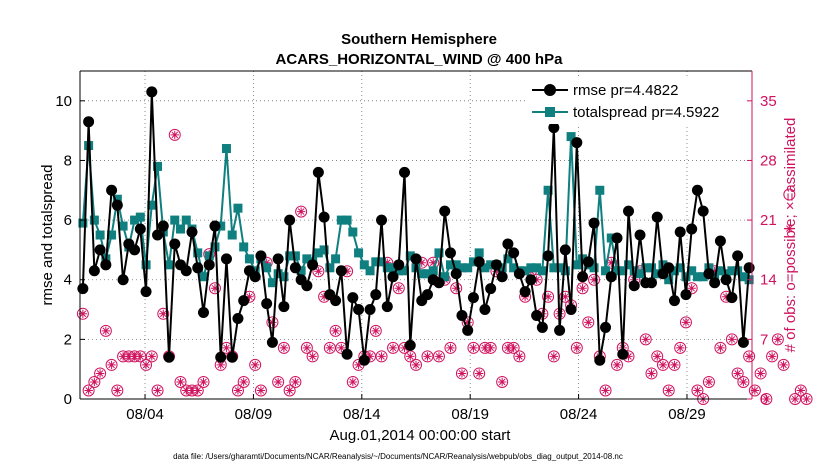 This screenshot has height=470, width=830. What do you see at coordinates (420, 59) in the screenshot?
I see `chart-subtitle: ACARS_HORIZONTAL_WIND @ 400 hPa` at bounding box center [420, 59].